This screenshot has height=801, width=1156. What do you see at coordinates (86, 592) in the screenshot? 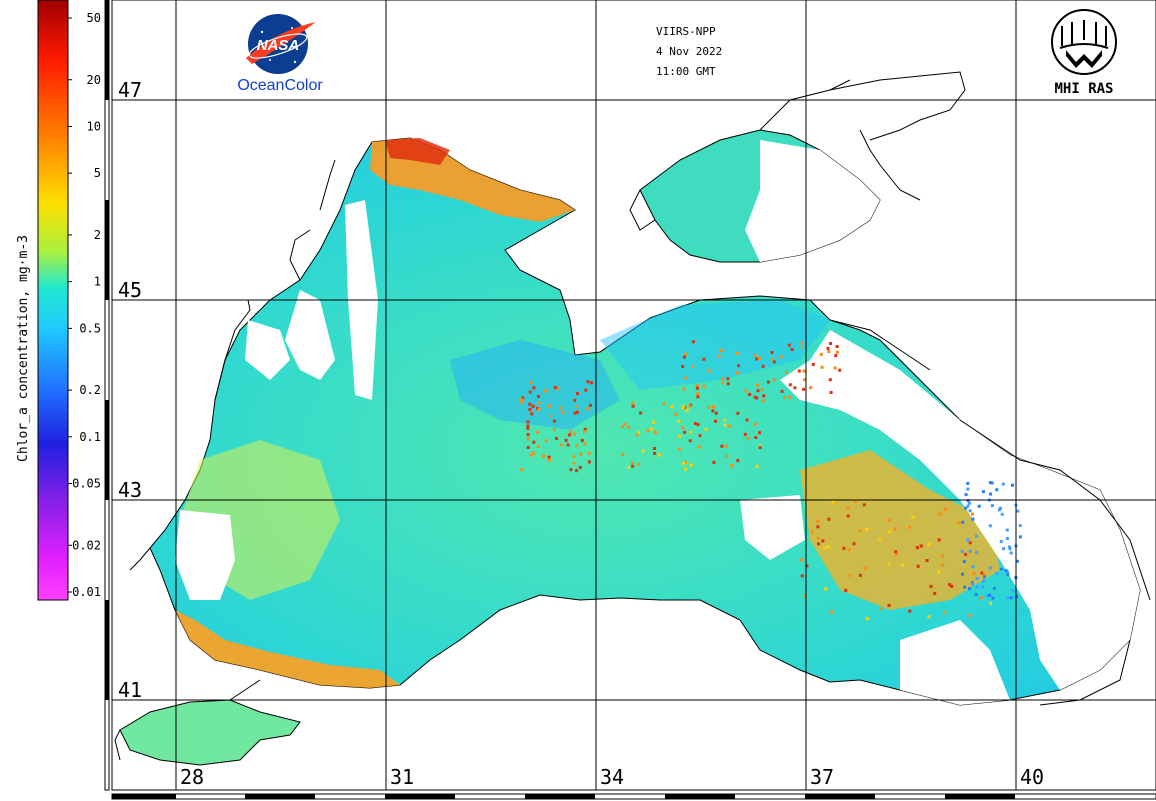
I see `colorbar-tick-label: 0.01` at bounding box center [86, 592].